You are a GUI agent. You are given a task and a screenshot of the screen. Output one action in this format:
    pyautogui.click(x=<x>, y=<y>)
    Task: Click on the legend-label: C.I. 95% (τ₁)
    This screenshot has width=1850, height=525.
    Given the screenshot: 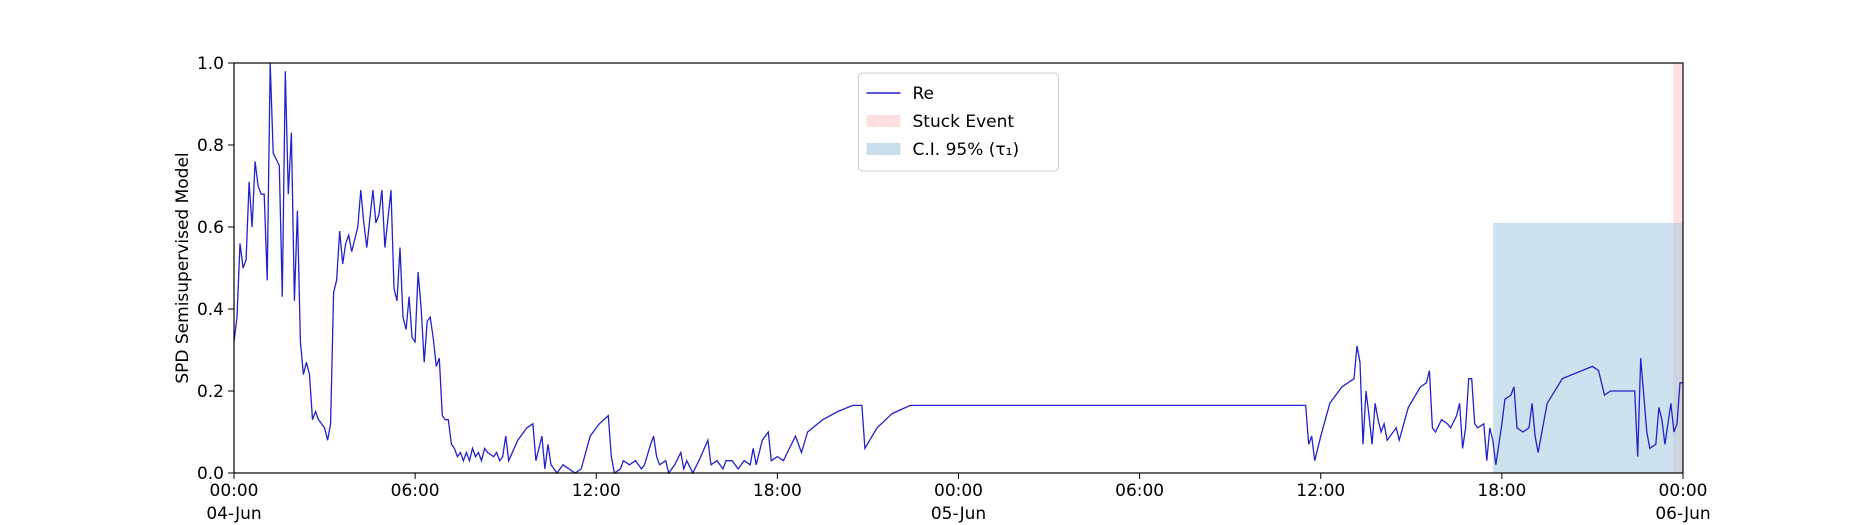 What is the action you would take?
    pyautogui.click(x=966, y=150)
    